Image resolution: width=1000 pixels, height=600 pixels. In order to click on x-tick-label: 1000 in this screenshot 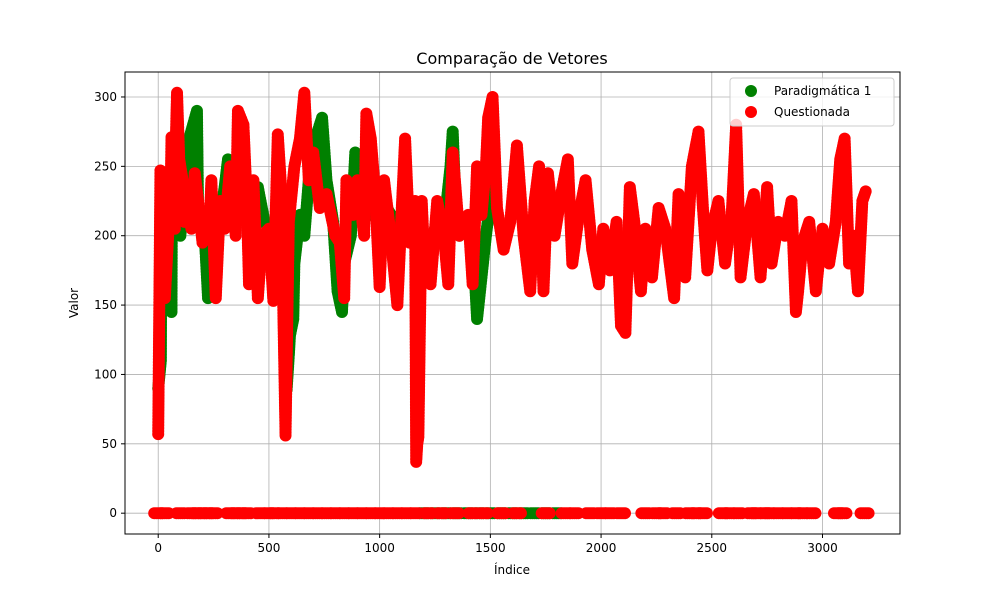, I will do `click(379, 548)`.